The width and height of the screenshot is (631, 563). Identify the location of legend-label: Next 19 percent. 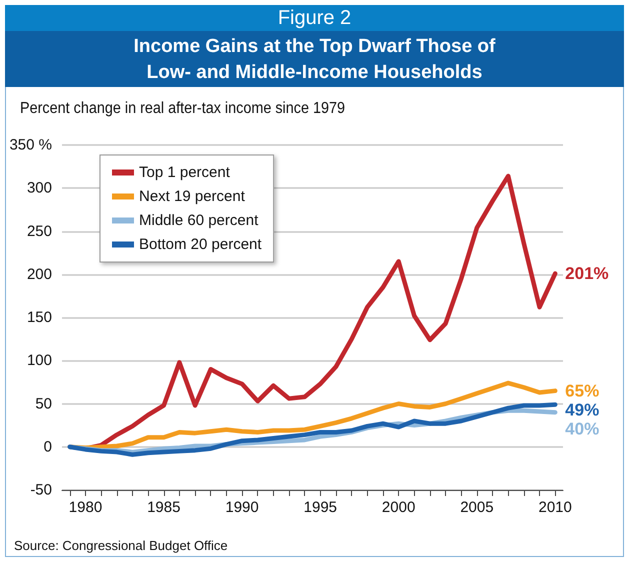
(192, 196).